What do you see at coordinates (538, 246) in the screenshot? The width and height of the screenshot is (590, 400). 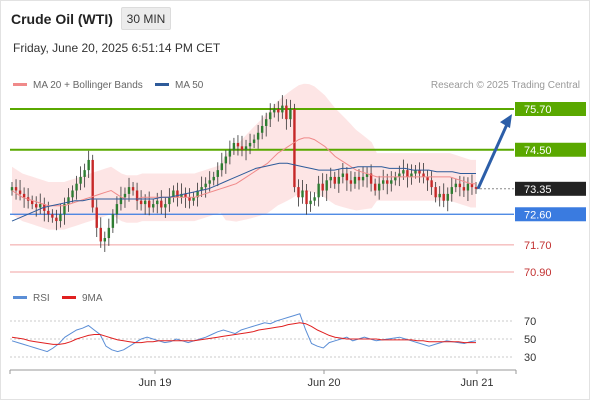 I see `price-label-support: 71.70` at bounding box center [538, 246].